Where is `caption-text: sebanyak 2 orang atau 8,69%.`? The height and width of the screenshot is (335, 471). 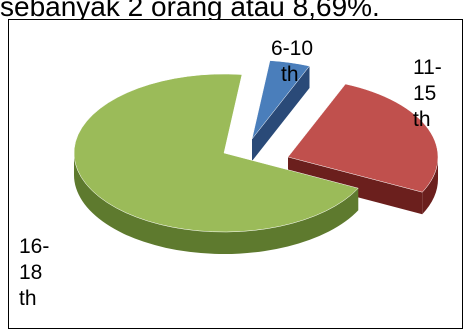 caption-text: sebanyak 2 orang atau 8,69%. is located at coordinates (190, 11).